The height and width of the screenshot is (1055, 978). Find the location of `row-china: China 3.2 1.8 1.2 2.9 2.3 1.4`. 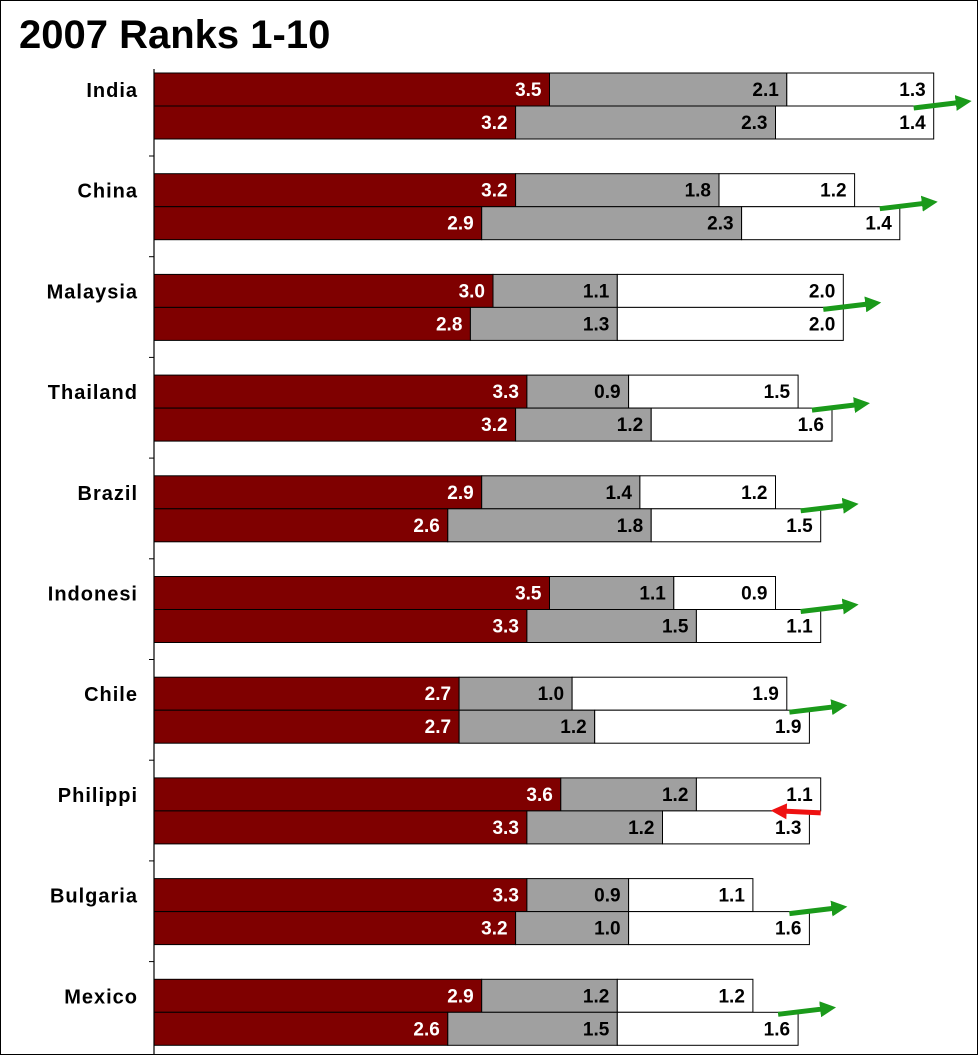

row-china: China 3.2 1.8 1.2 2.9 2.3 1.4 is located at coordinates (507, 207).